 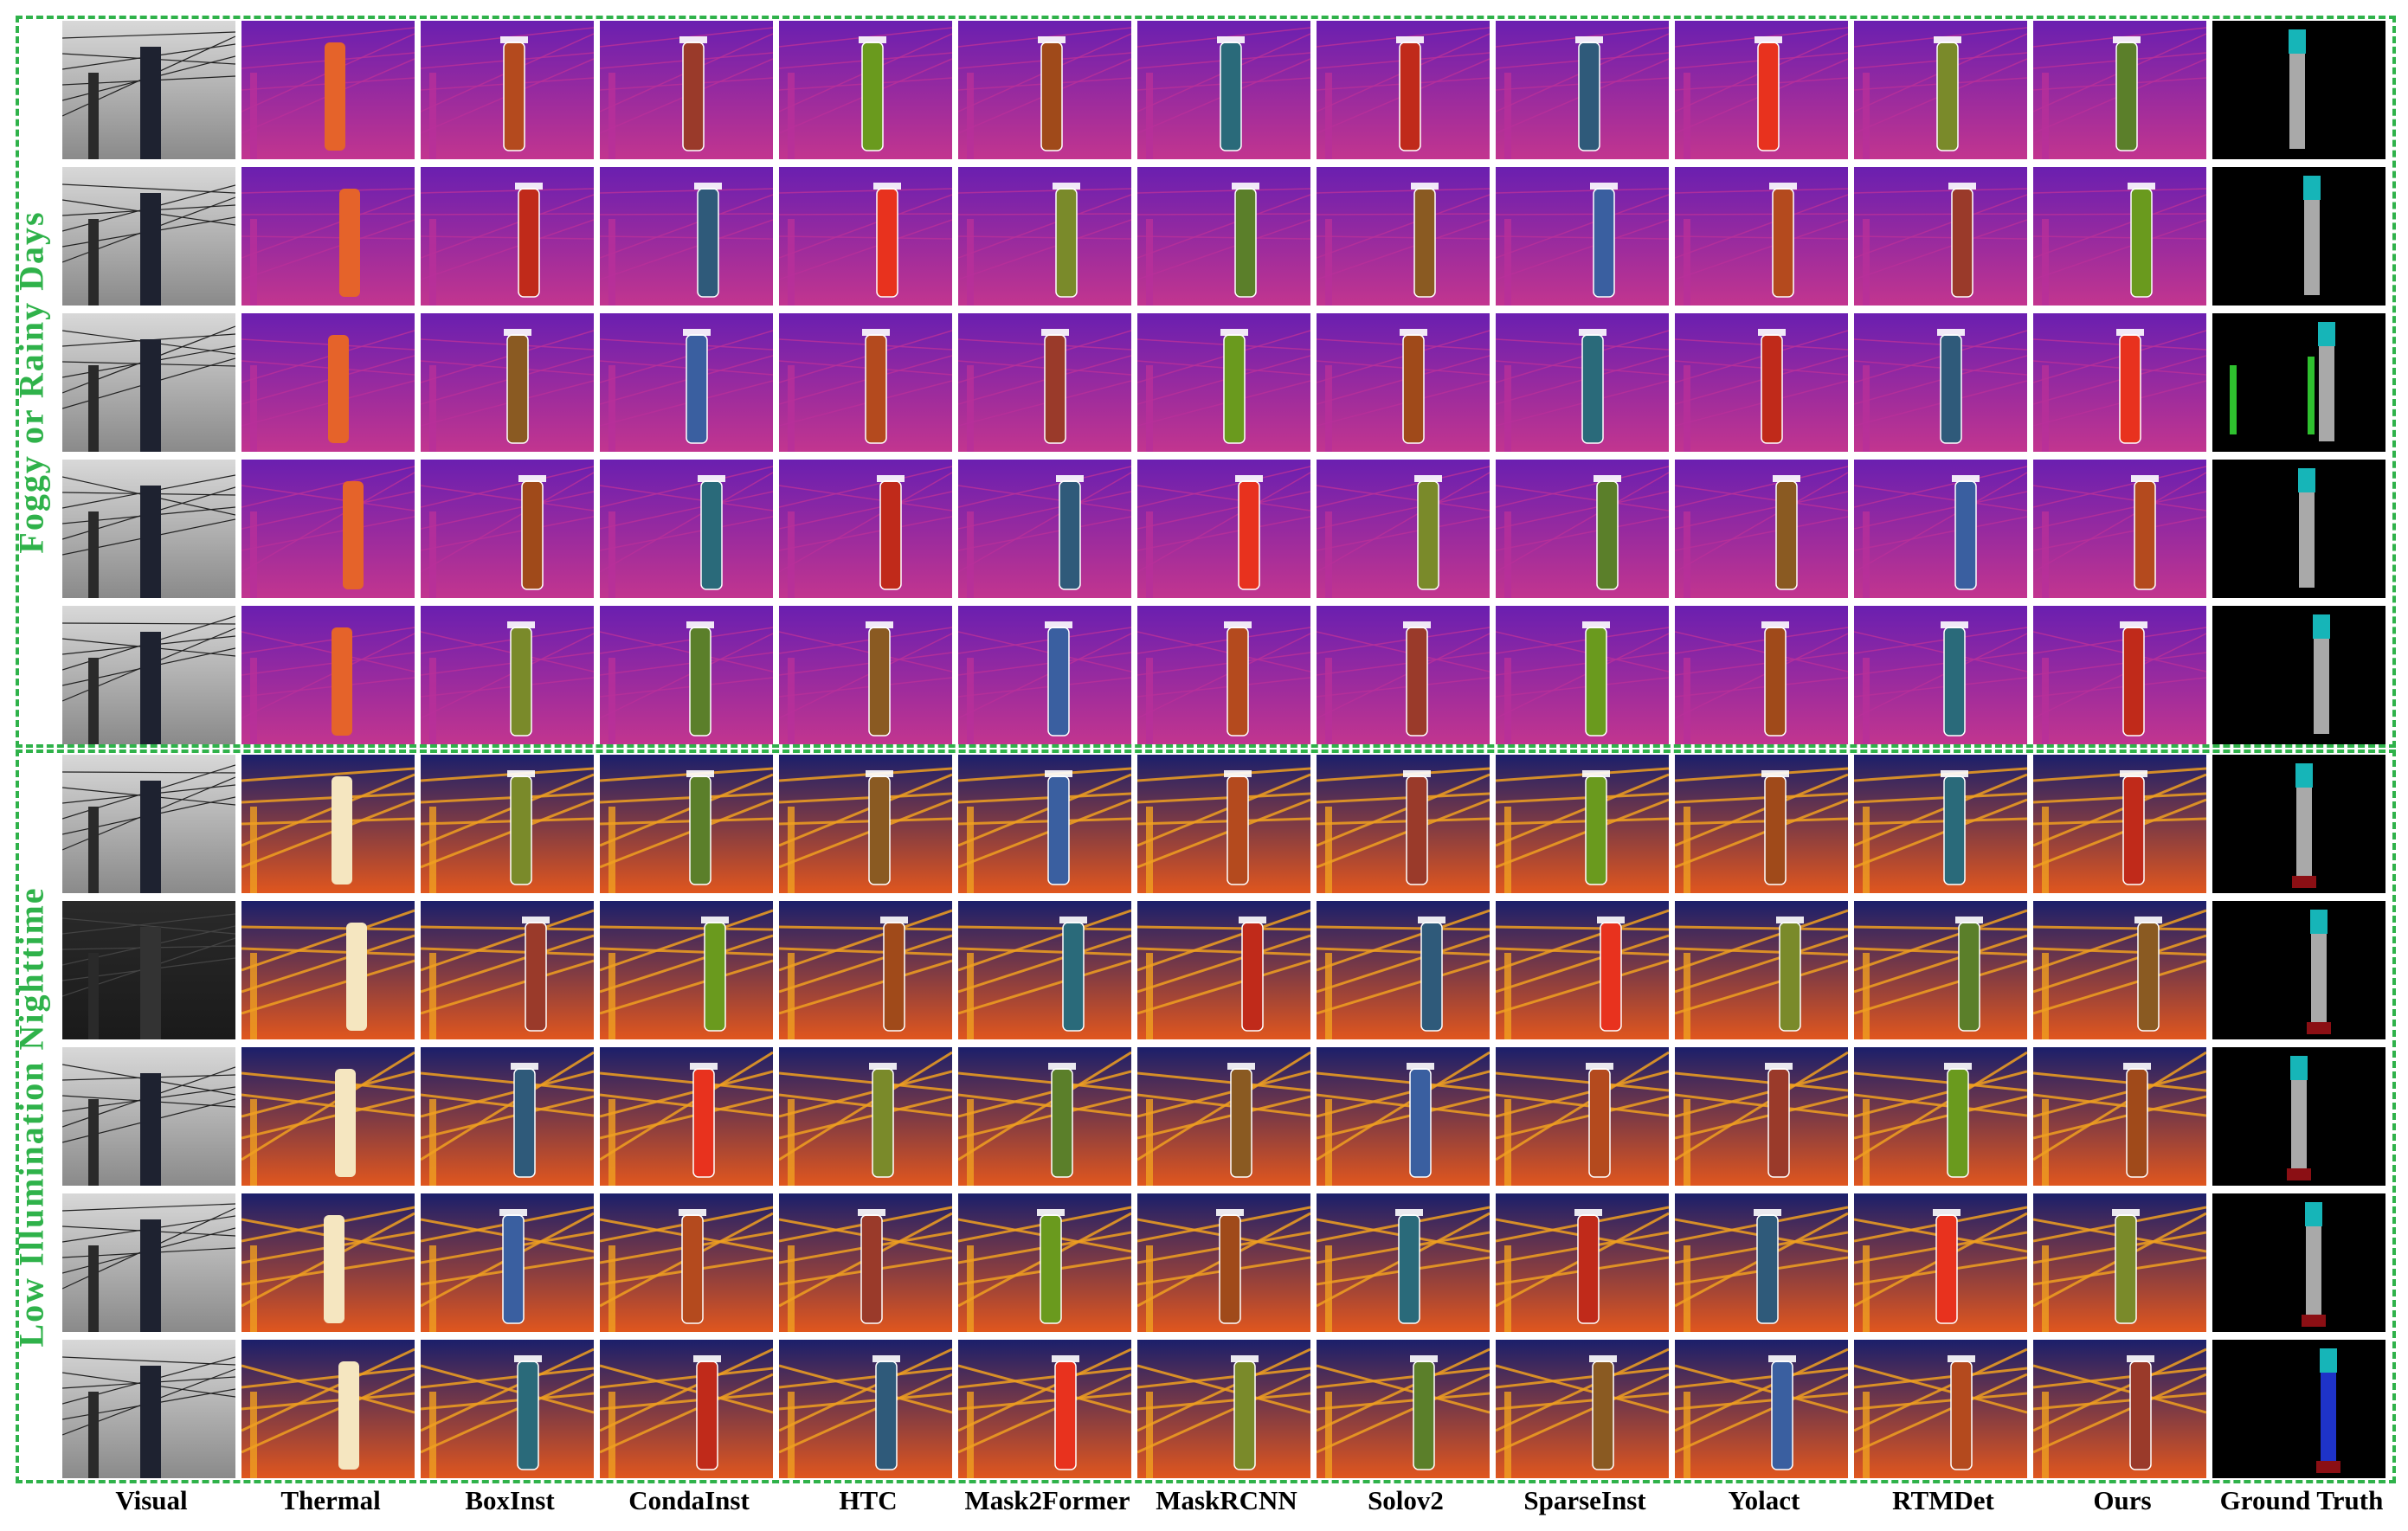 What do you see at coordinates (151, 1500) in the screenshot?
I see `column-label-visual: Visual` at bounding box center [151, 1500].